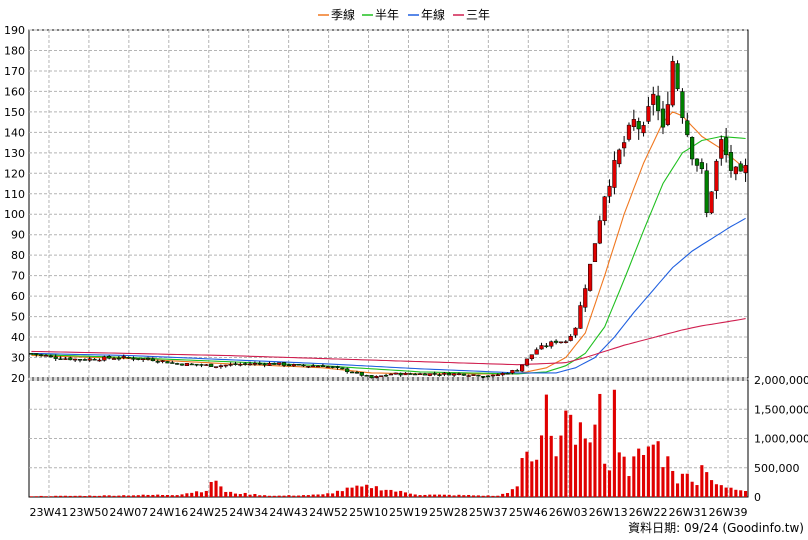 The width and height of the screenshot is (808, 540). What do you see at coordinates (88, 512) in the screenshot?
I see `x-tick-label: 23W50` at bounding box center [88, 512].